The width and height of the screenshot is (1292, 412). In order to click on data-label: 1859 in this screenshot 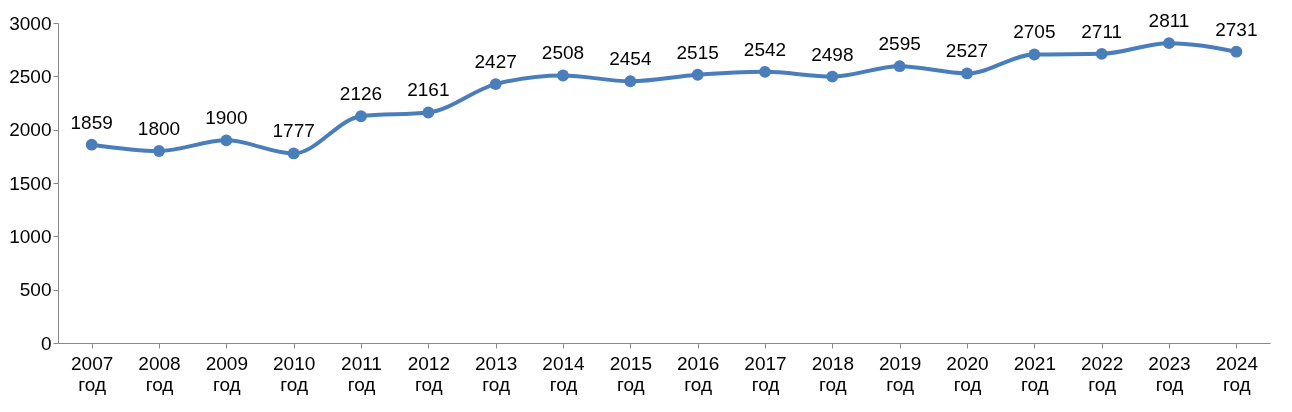, I will do `click(91, 122)`.